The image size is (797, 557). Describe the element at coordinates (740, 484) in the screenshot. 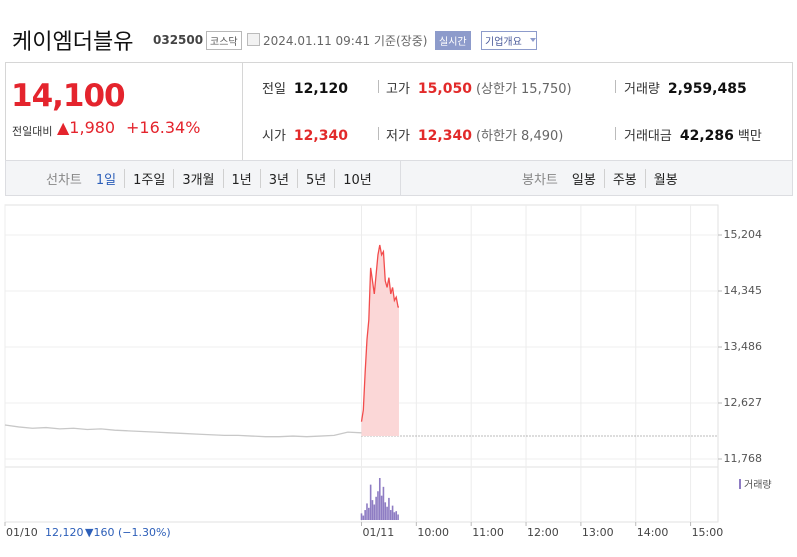

I see `volume-legend-swatch` at that location.